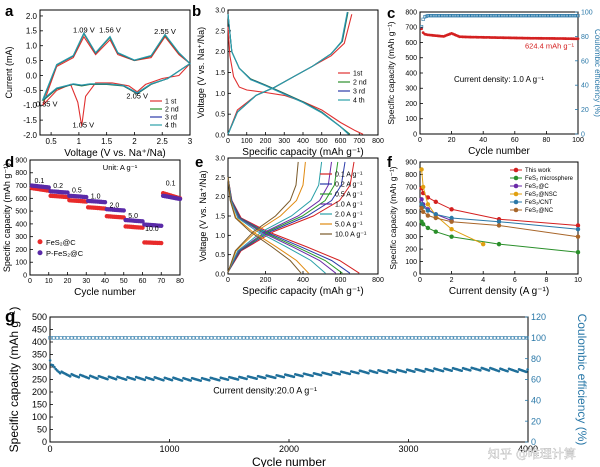 The image size is (600, 467). I want to click on rate-label: 0.1, so click(40, 181).